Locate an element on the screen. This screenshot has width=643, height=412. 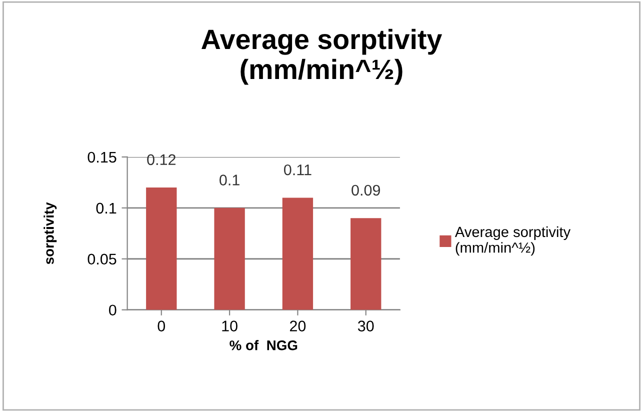
x-tick-label: 30 is located at coordinates (366, 326).